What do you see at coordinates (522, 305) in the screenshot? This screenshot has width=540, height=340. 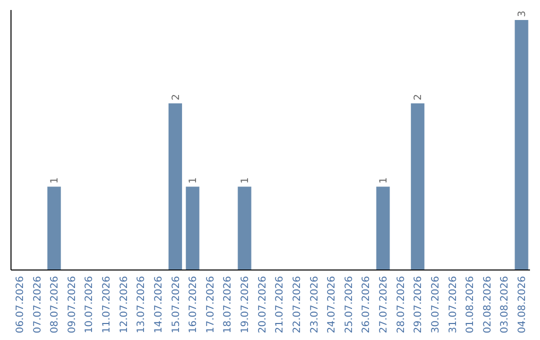 I see `x-tick-label: 04.08.2026` at bounding box center [522, 305].